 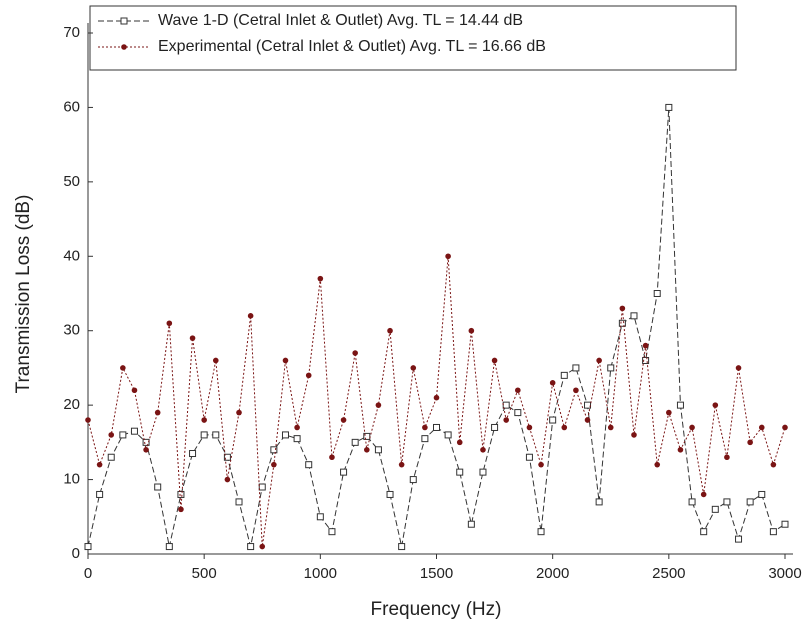 What do you see at coordinates (71, 32) in the screenshot?
I see `y-tick-label: 70` at bounding box center [71, 32].